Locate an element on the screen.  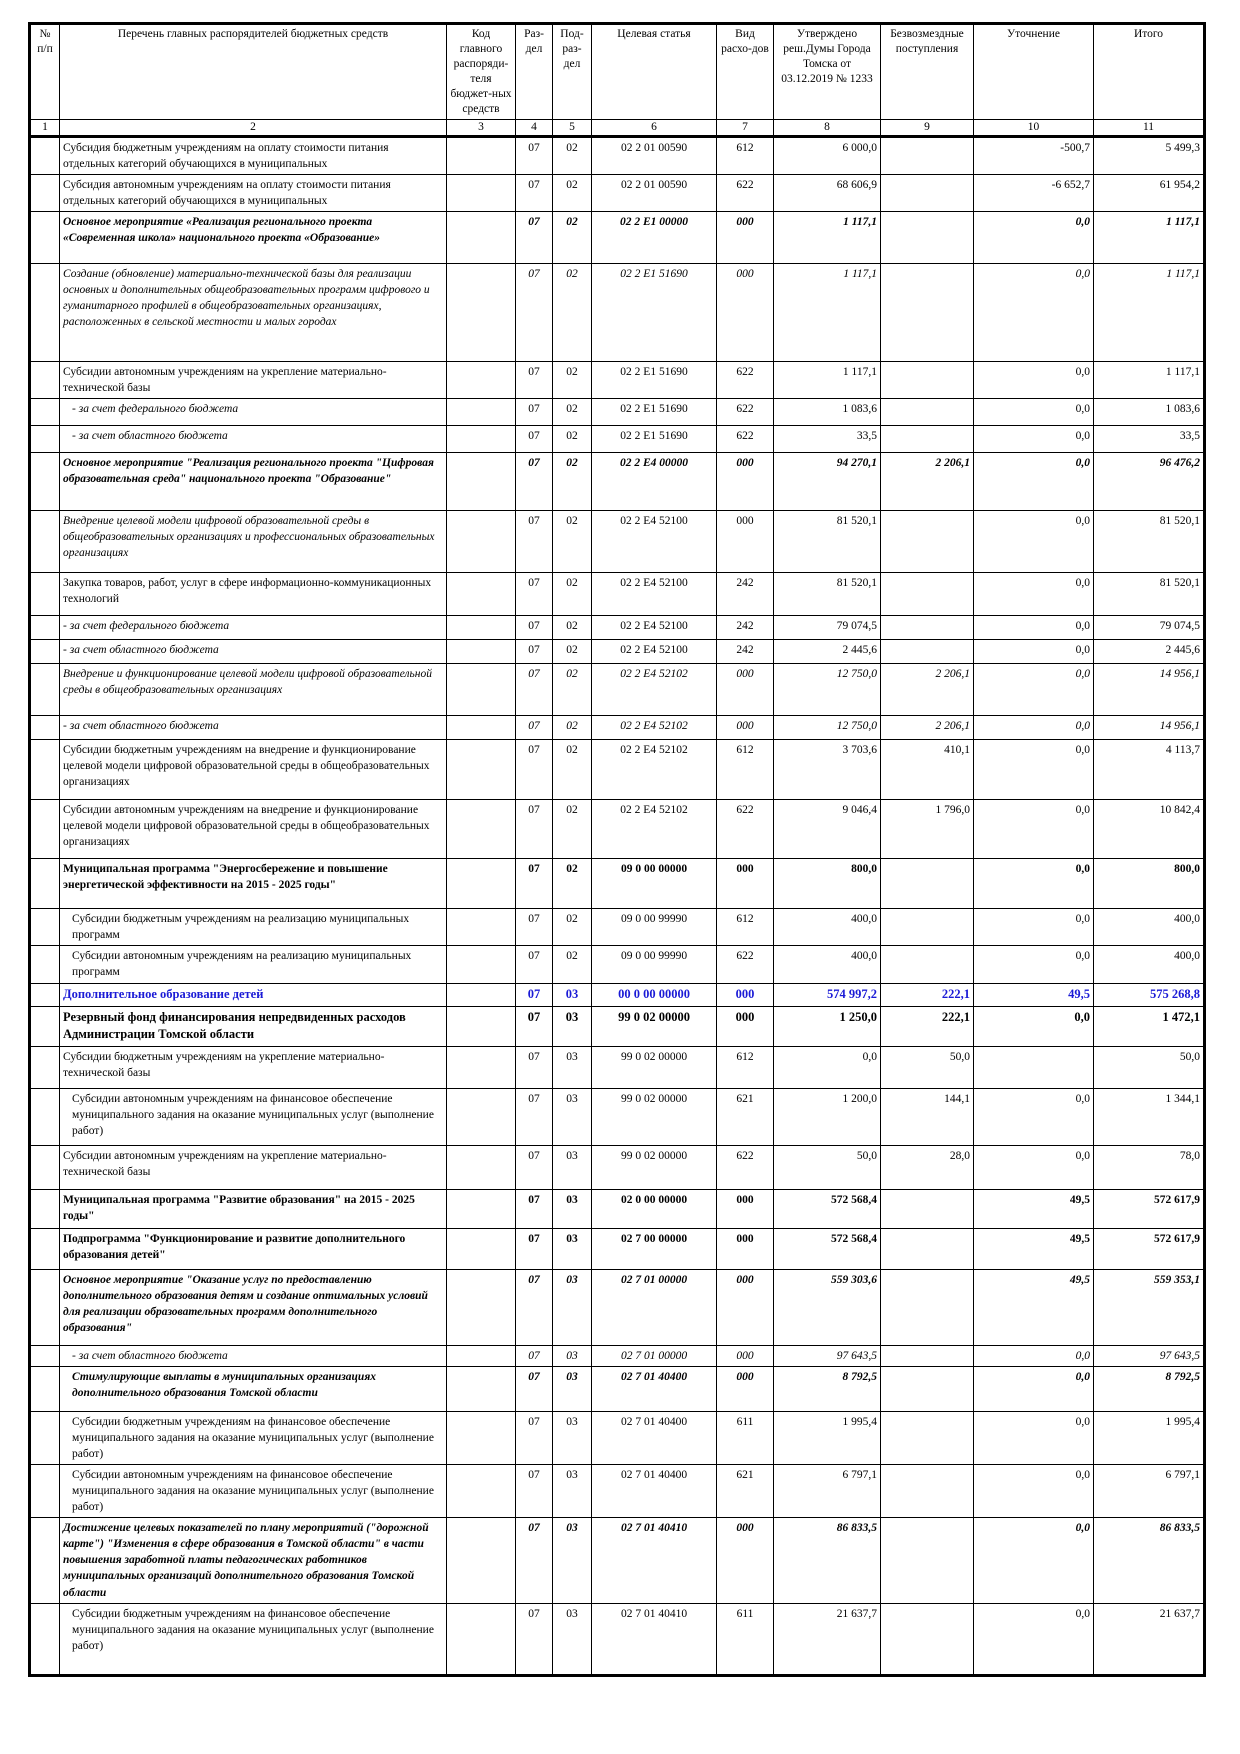
total-amount: 14 956,1 is located at coordinates (1149, 690).